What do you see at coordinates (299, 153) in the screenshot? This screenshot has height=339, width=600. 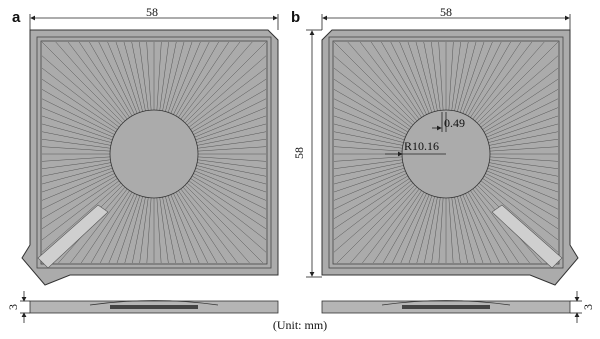 I see `height-dimension: 58` at bounding box center [299, 153].